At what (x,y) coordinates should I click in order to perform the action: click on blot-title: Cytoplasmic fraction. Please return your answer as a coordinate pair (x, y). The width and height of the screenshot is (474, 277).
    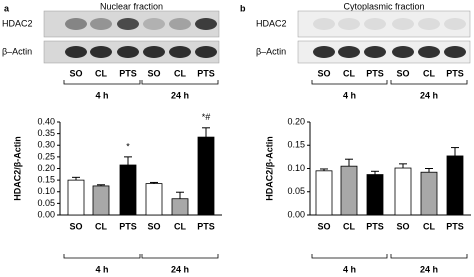
    Looking at the image, I should click on (383, 6).